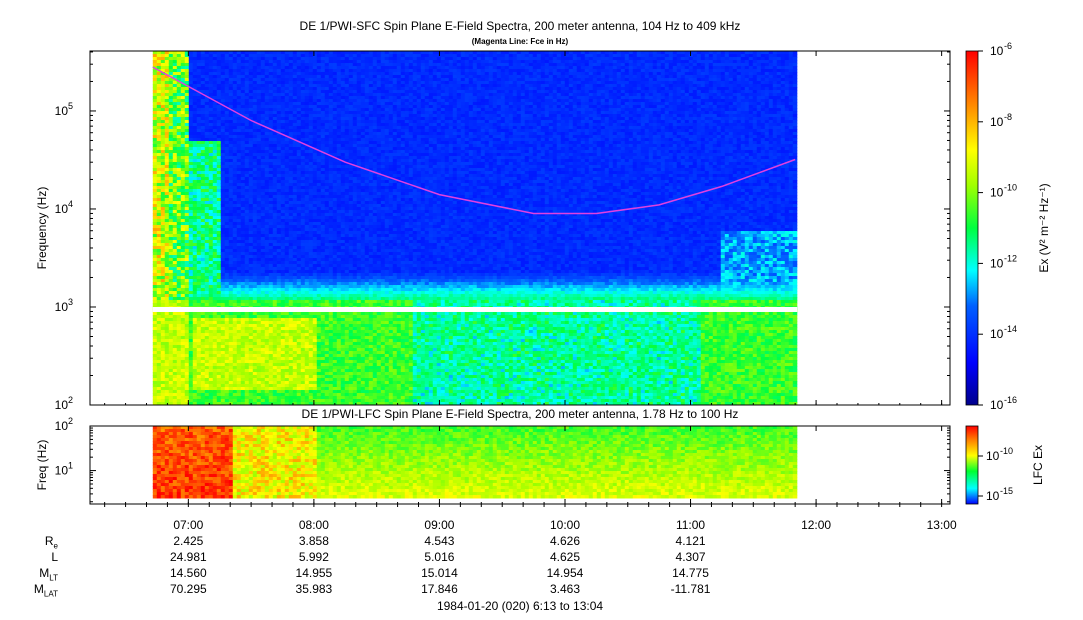 The image size is (1083, 620). What do you see at coordinates (70, 106) in the screenshot?
I see `y-tick-exponent: 5` at bounding box center [70, 106].